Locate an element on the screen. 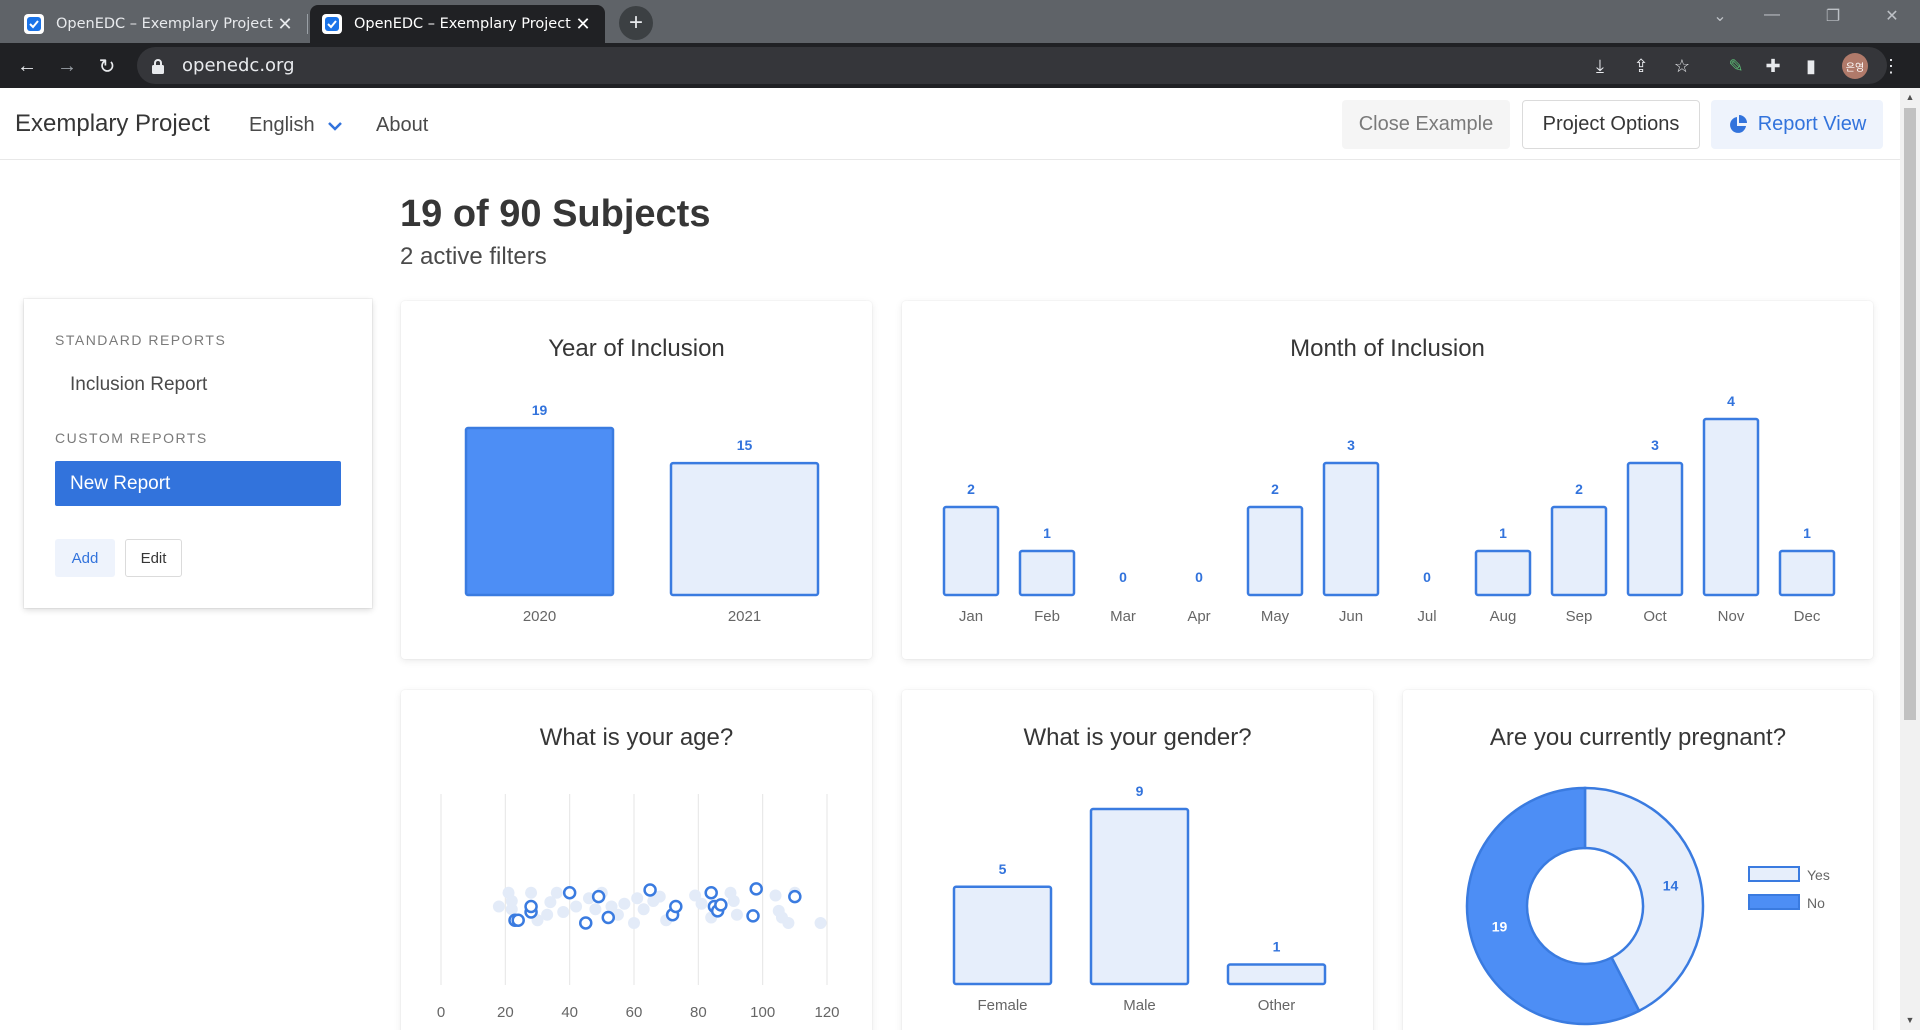  extension-pen-icon: ✎ is located at coordinates (1736, 65).